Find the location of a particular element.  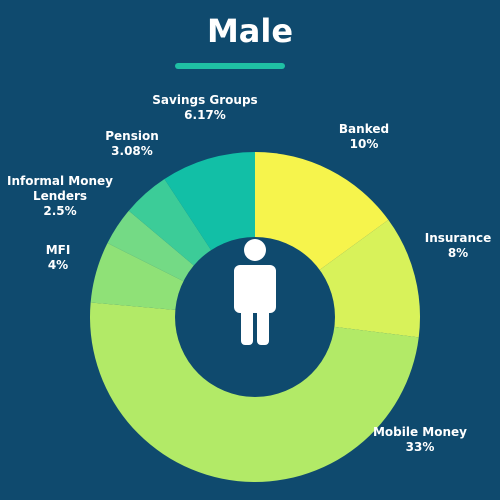

category-label: Pension is located at coordinates (132, 136).